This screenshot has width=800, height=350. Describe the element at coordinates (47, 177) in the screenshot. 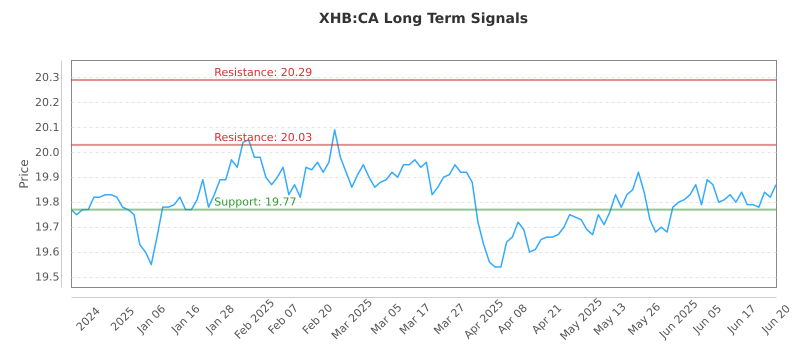

I see `y-tick-label: 19.9` at that location.